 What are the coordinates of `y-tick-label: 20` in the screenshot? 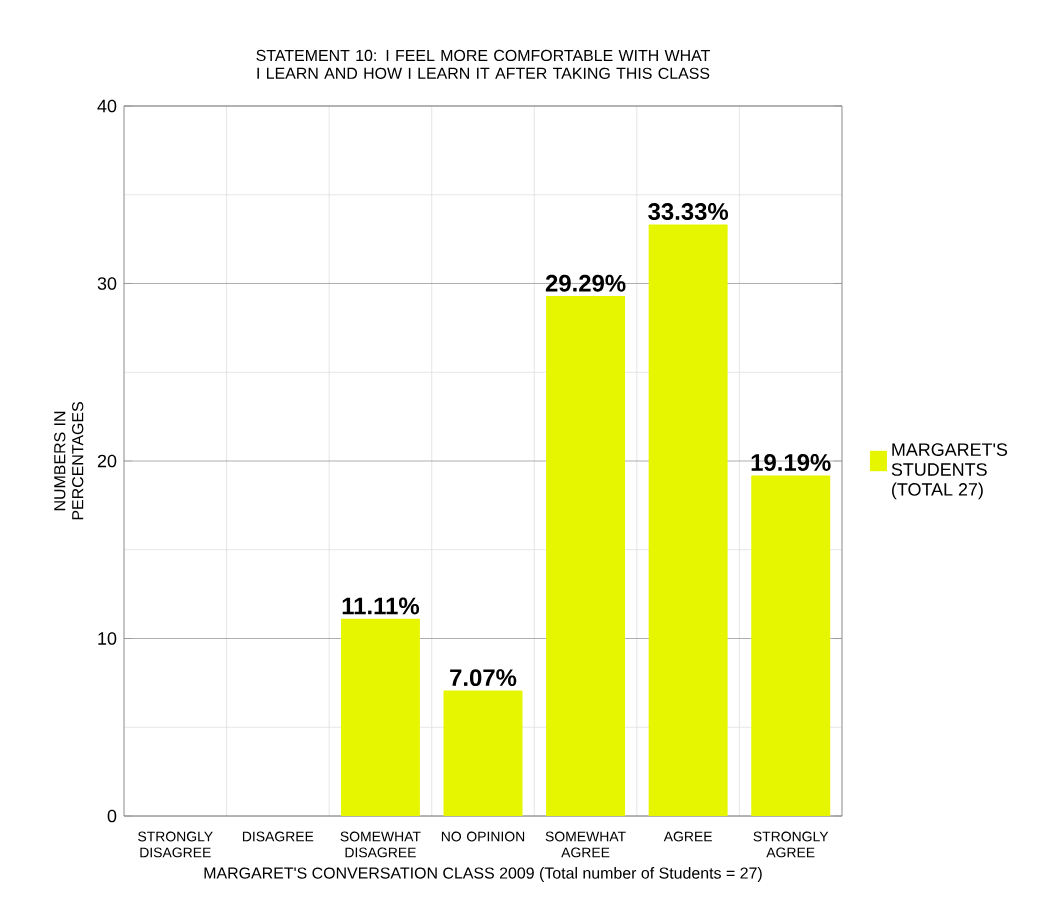 It's located at (107, 461).